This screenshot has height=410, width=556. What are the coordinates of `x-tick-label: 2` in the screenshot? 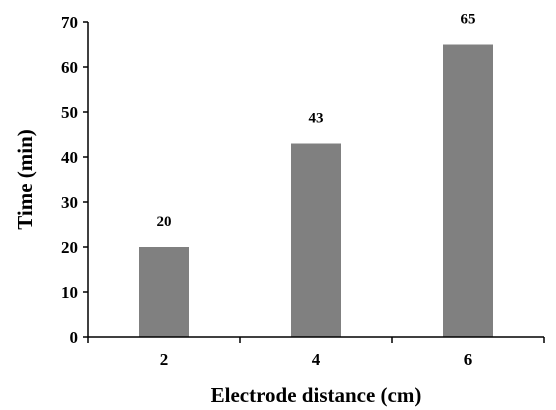 It's located at (164, 359).